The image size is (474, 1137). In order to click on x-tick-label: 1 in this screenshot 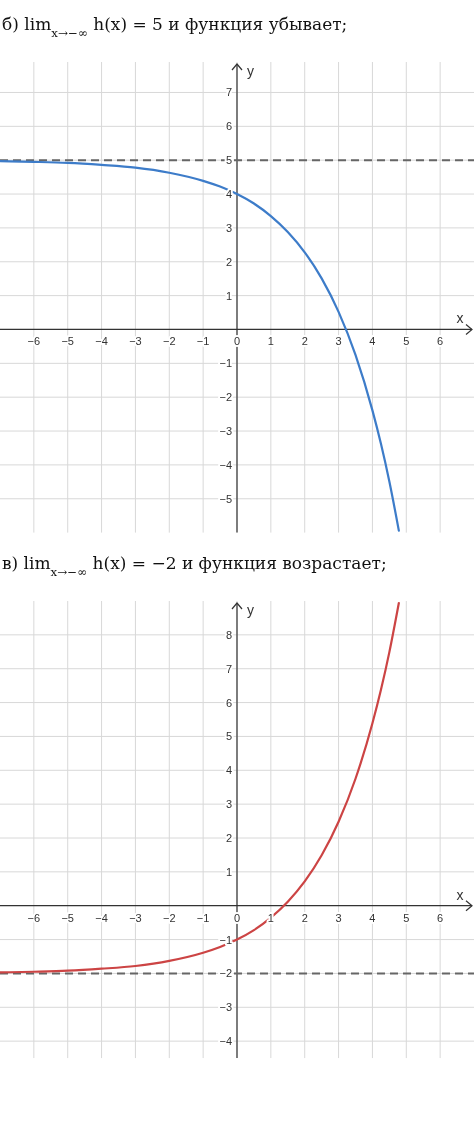, I will do `click(270, 341)`.